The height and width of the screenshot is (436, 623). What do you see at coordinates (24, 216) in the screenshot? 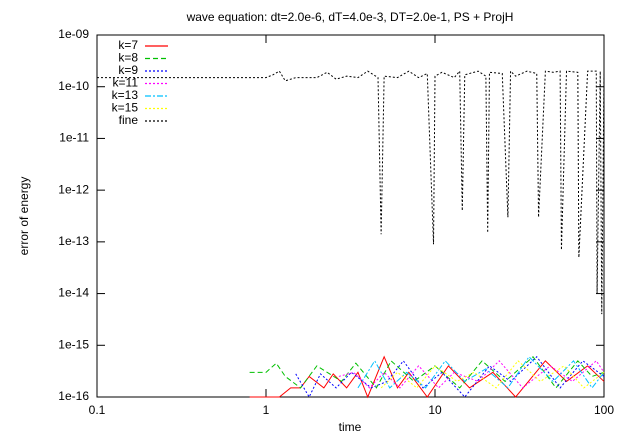
I see `y-axis-label: error of energy` at bounding box center [24, 216].